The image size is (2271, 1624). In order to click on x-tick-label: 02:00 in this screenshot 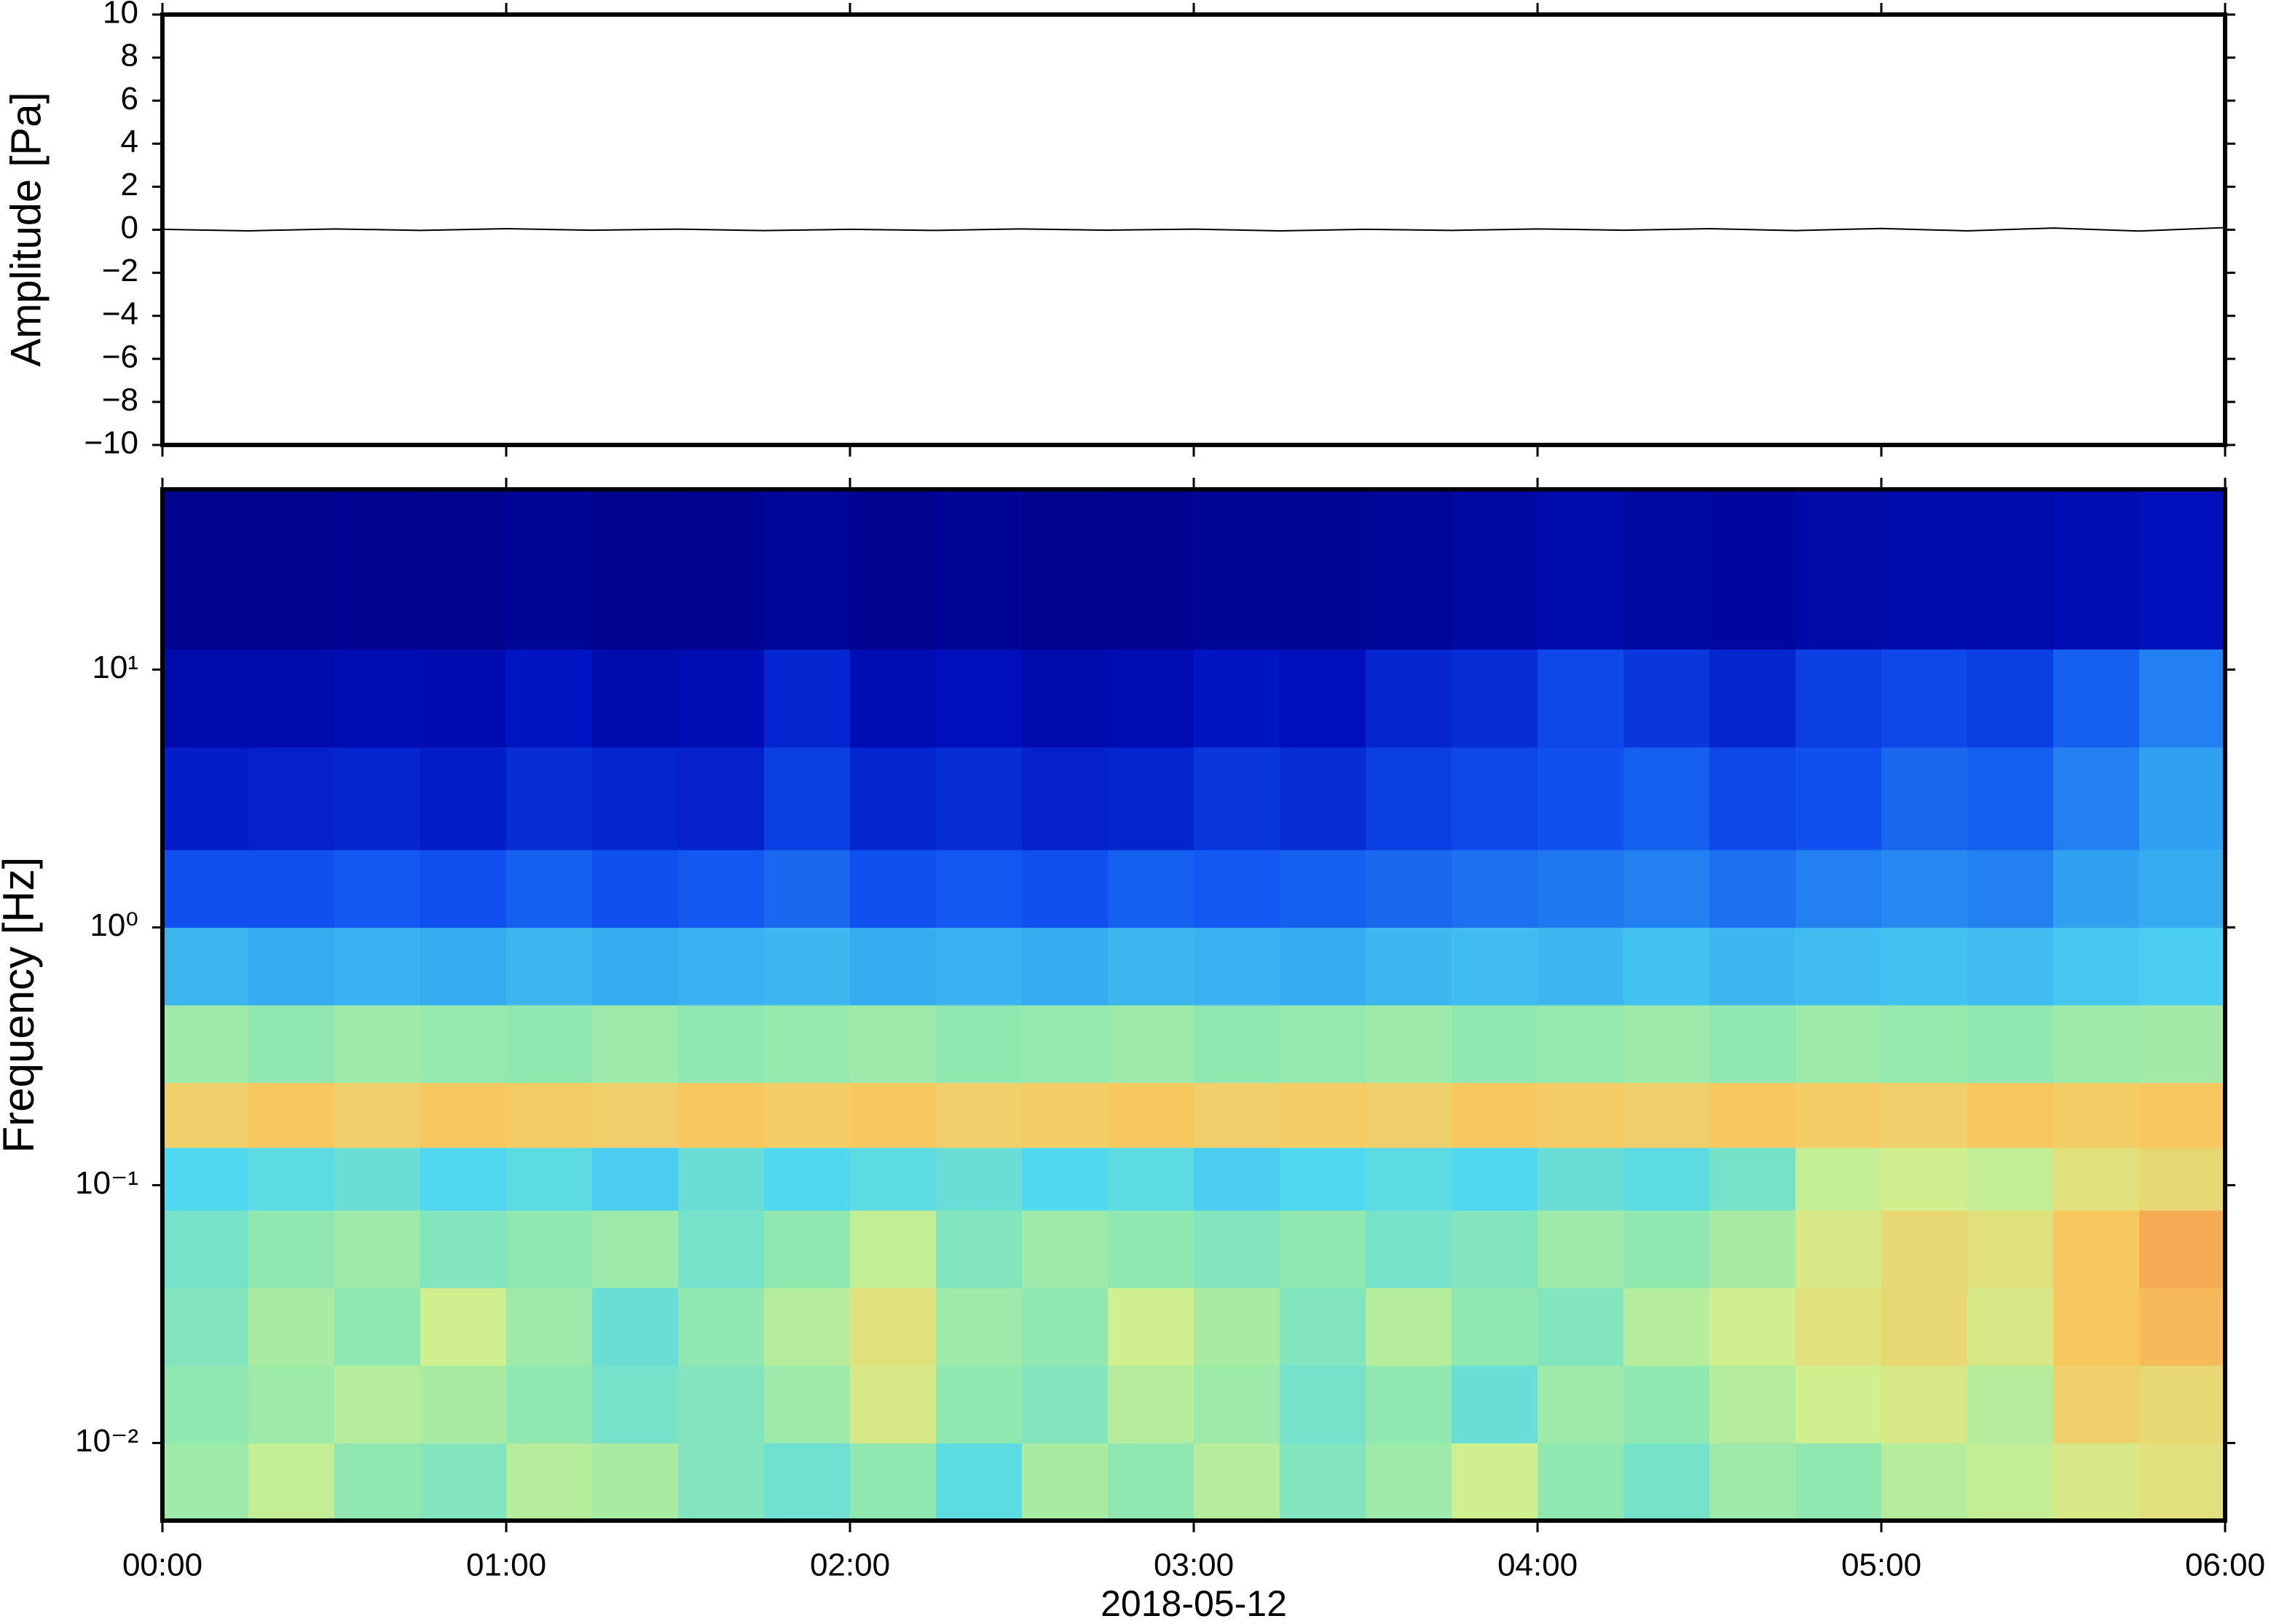, I will do `click(850, 1565)`.